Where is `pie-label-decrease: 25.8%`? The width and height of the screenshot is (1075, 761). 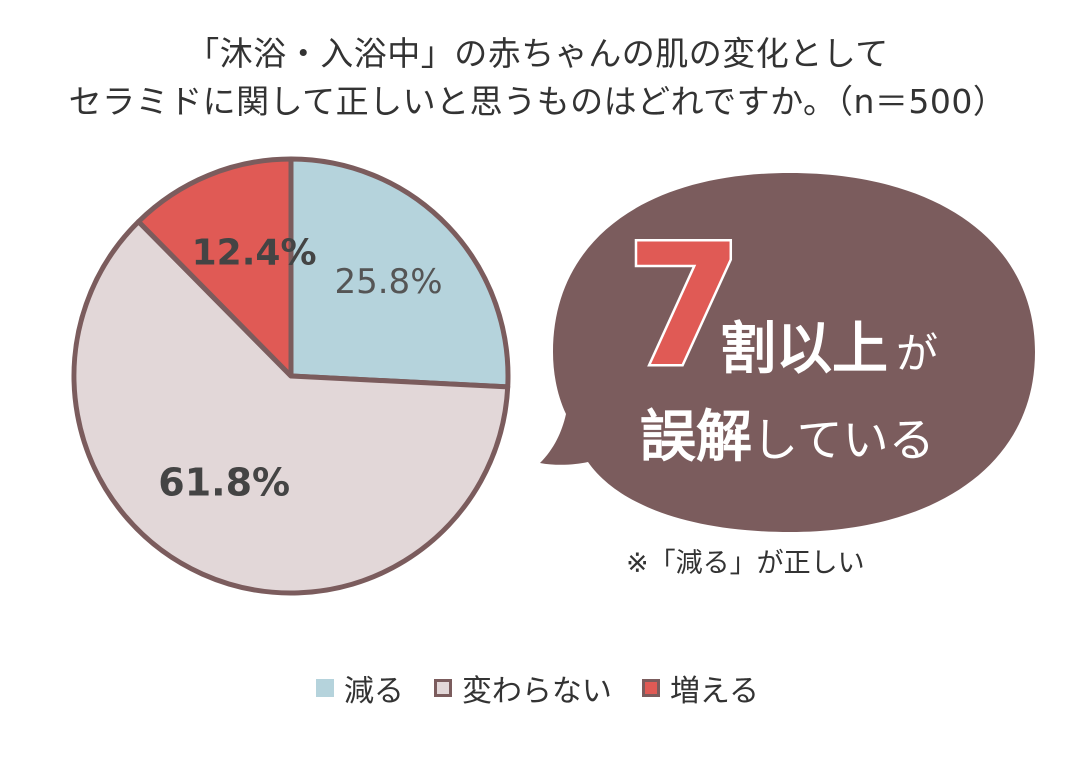 pie-label-decrease: 25.8% is located at coordinates (388, 282).